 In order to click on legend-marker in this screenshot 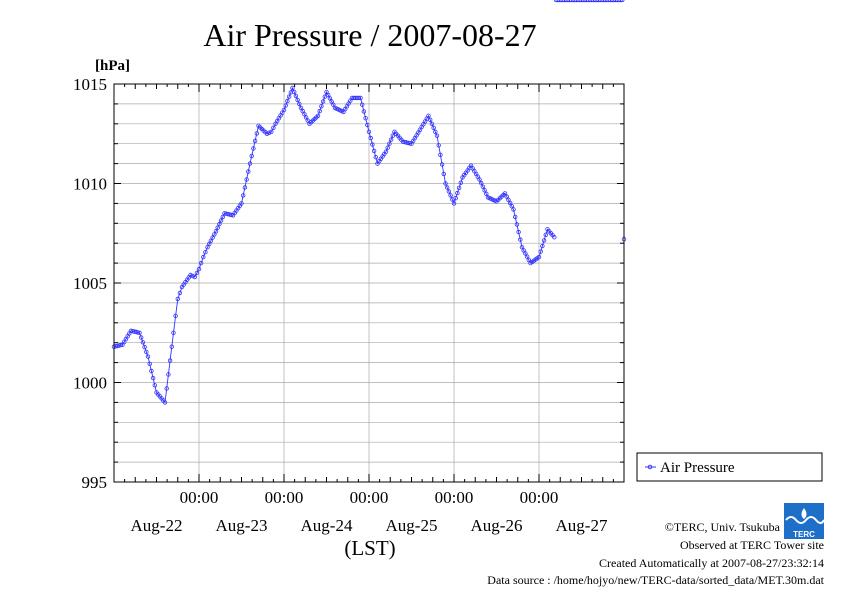, I will do `click(650, 467)`.